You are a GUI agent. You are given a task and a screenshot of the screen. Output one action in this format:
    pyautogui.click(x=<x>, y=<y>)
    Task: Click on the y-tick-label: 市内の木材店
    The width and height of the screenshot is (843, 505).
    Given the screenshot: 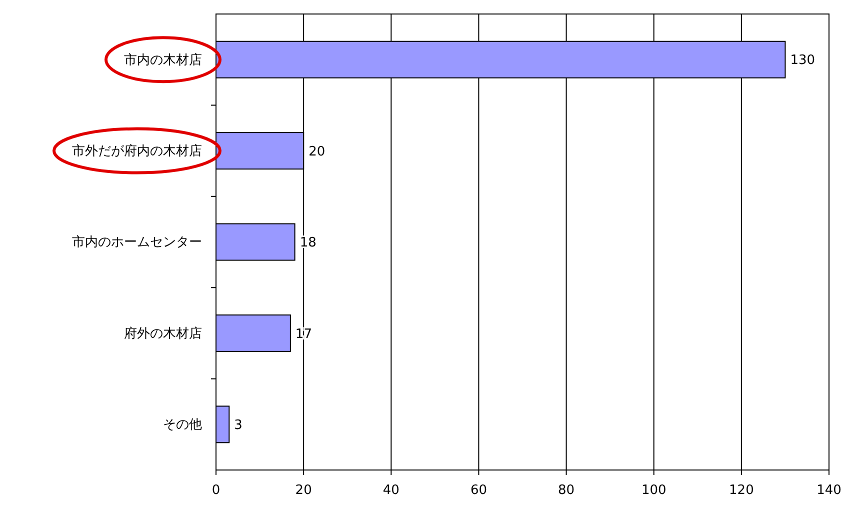 What is the action you would take?
    pyautogui.click(x=163, y=60)
    